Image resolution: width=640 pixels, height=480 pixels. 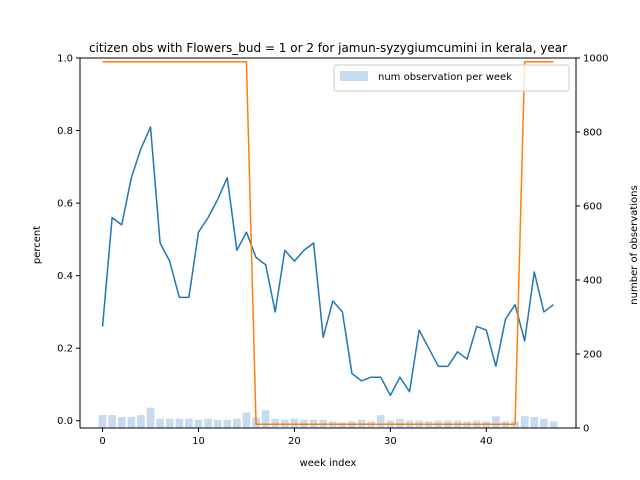 I want to click on y-tick-label: 0.2, so click(x=65, y=349).